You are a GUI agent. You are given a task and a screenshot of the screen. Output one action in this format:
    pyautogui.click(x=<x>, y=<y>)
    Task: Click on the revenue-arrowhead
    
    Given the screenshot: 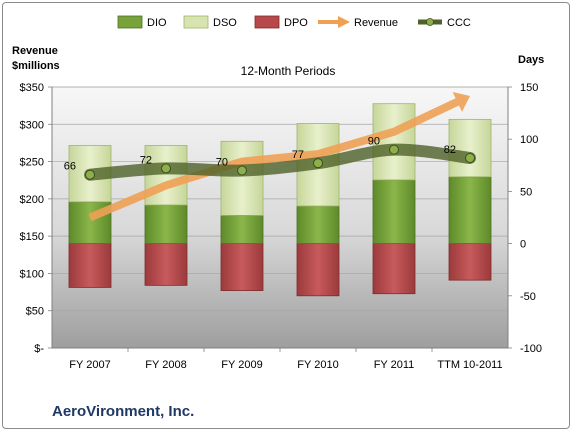 What is the action you would take?
    pyautogui.click(x=461, y=101)
    